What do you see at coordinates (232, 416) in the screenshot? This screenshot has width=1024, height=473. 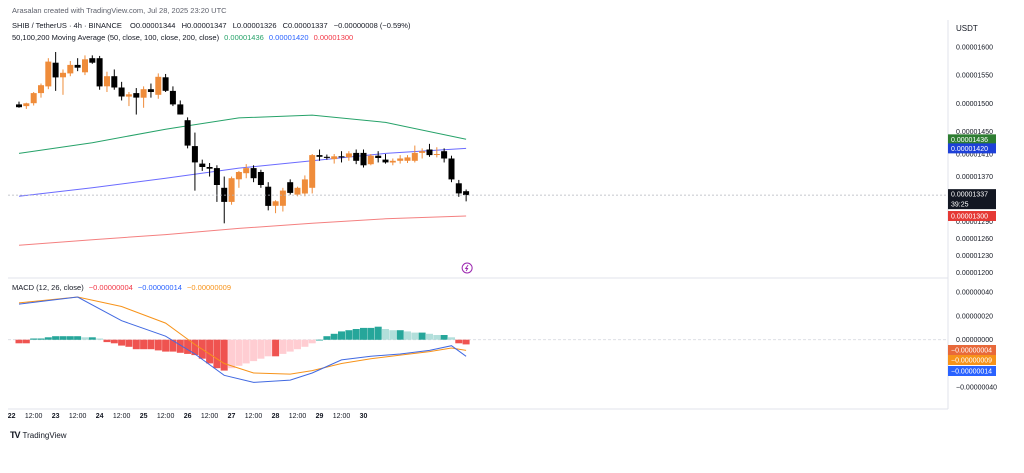 I see `time-tick-label: 27` at bounding box center [232, 416].